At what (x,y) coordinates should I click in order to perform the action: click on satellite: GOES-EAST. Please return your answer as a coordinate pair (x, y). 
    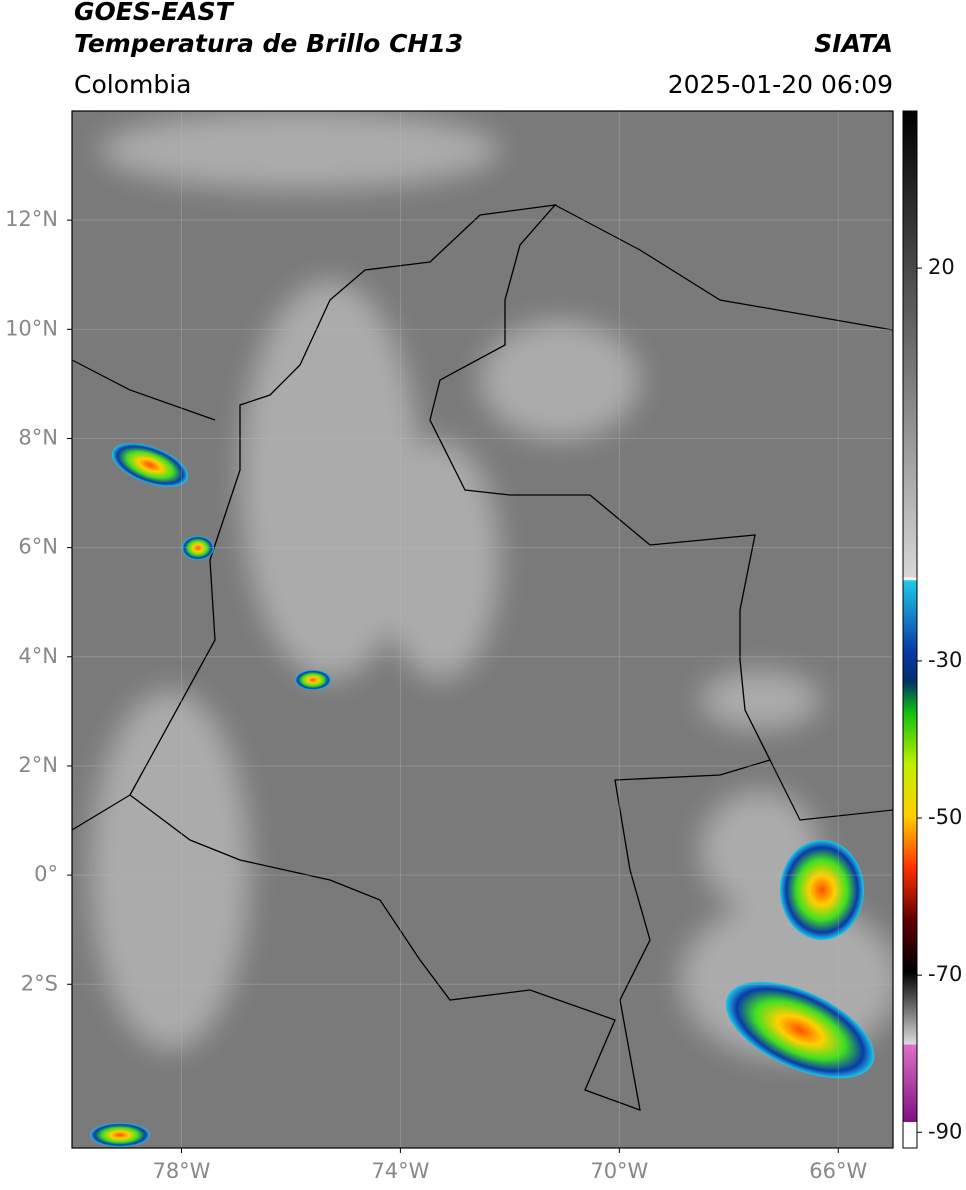
    Looking at the image, I should click on (154, 13).